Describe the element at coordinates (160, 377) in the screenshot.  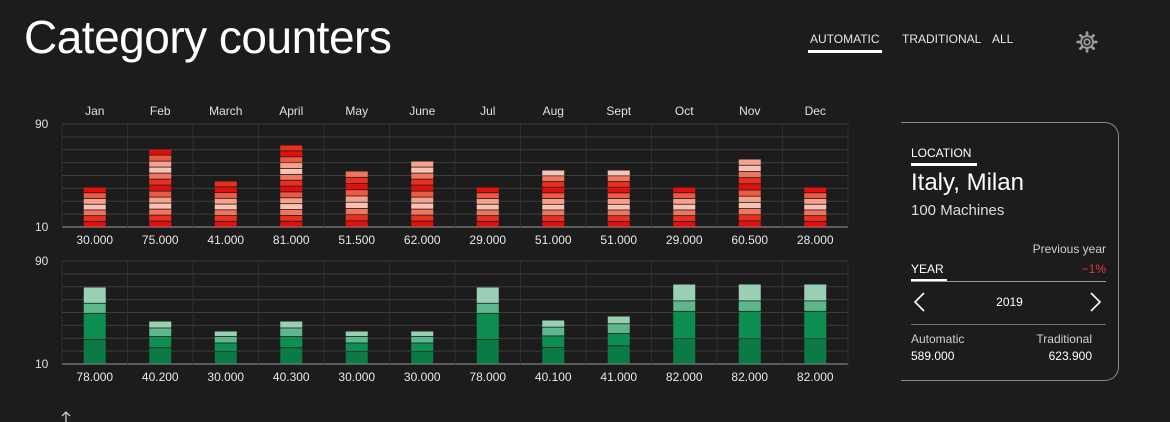
I see `bar-value-label: 40.200` at that location.